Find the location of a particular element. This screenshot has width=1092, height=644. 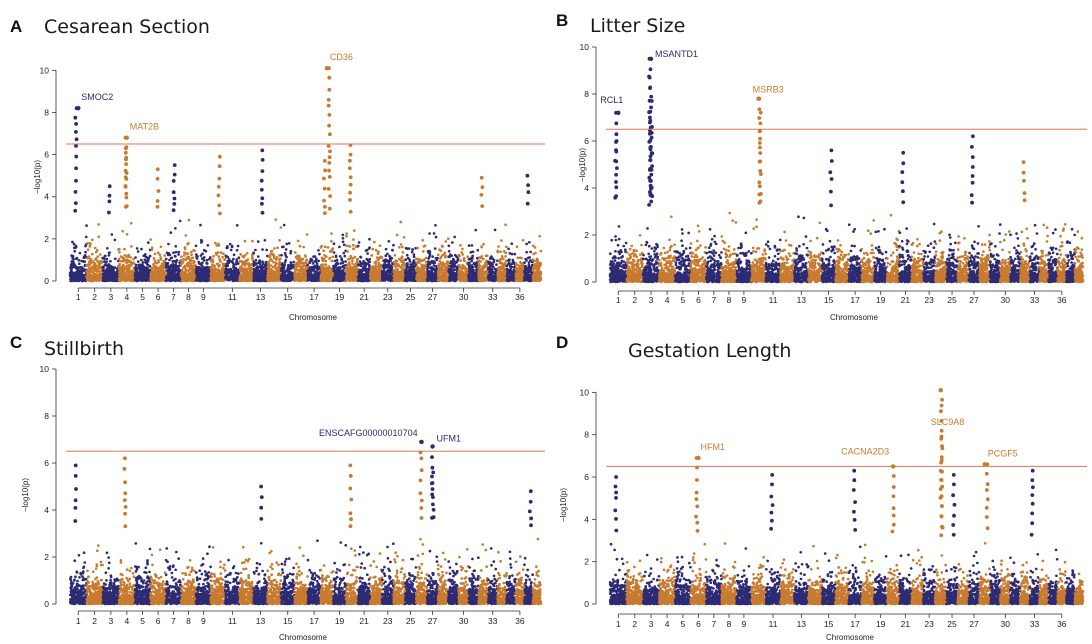

x-tick-label: 1 is located at coordinates (618, 300).